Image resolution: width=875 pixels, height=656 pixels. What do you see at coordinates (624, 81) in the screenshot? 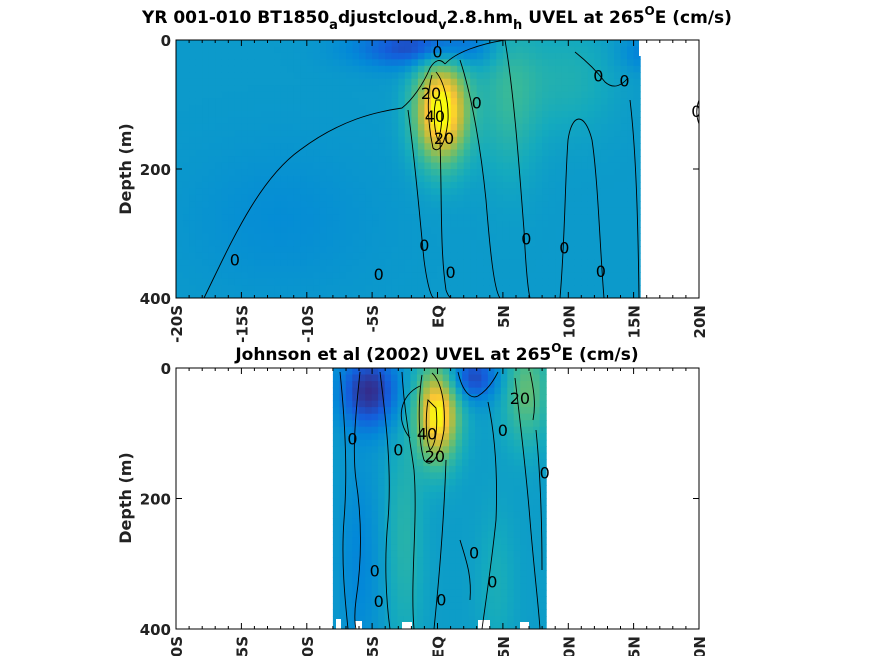
I see `contour-label: 0` at bounding box center [624, 81].